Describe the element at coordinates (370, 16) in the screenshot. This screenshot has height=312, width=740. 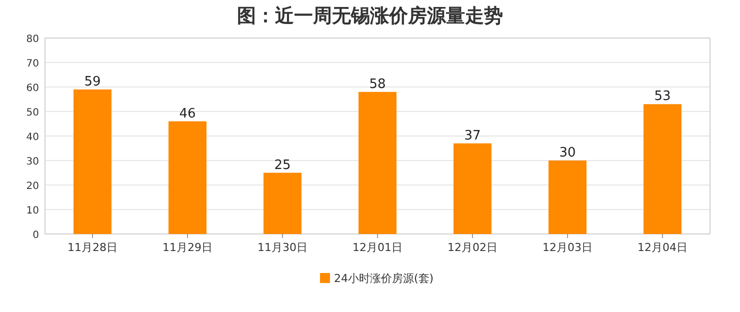
I see `chart-title: 图：近一周无锡涨价房源量走势` at that location.